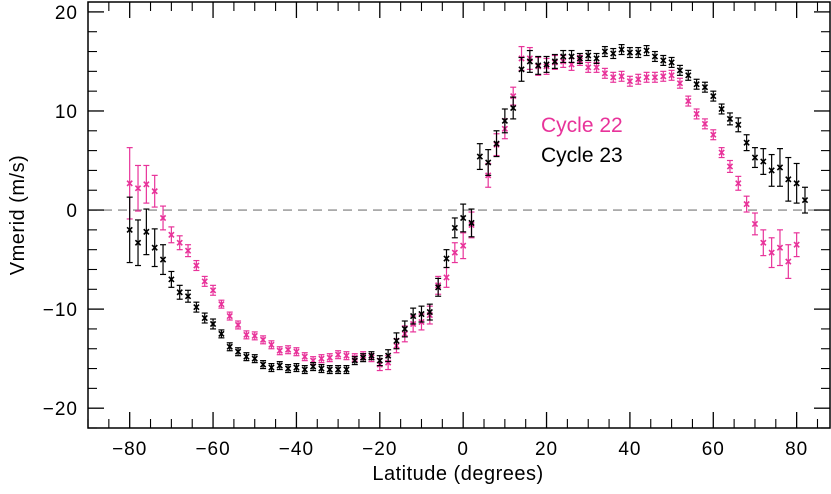 This screenshot has width=831, height=494. Describe the element at coordinates (66, 112) in the screenshot. I see `y-tick-label: 10` at that location.